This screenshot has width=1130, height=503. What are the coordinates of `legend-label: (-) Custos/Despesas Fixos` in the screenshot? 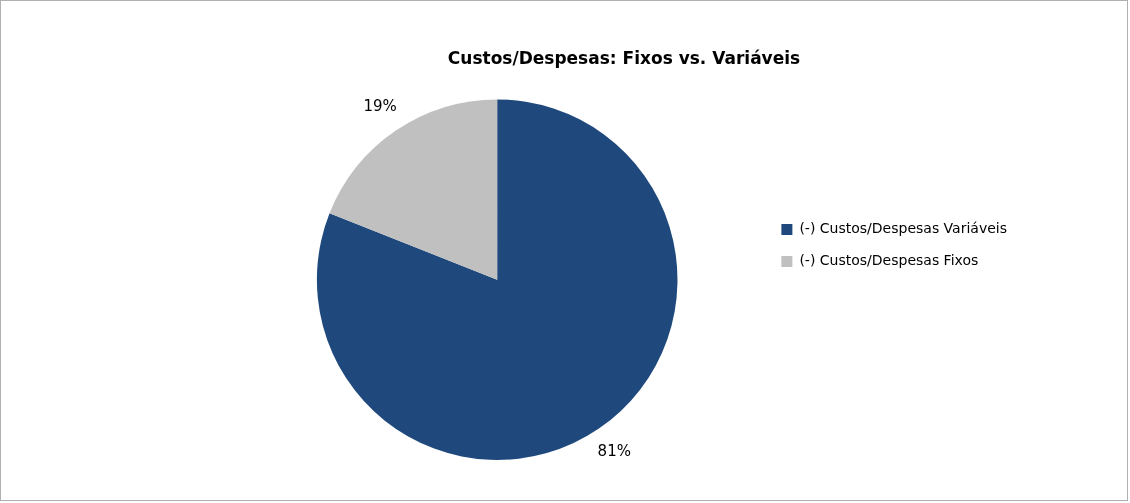 It's located at (889, 260).